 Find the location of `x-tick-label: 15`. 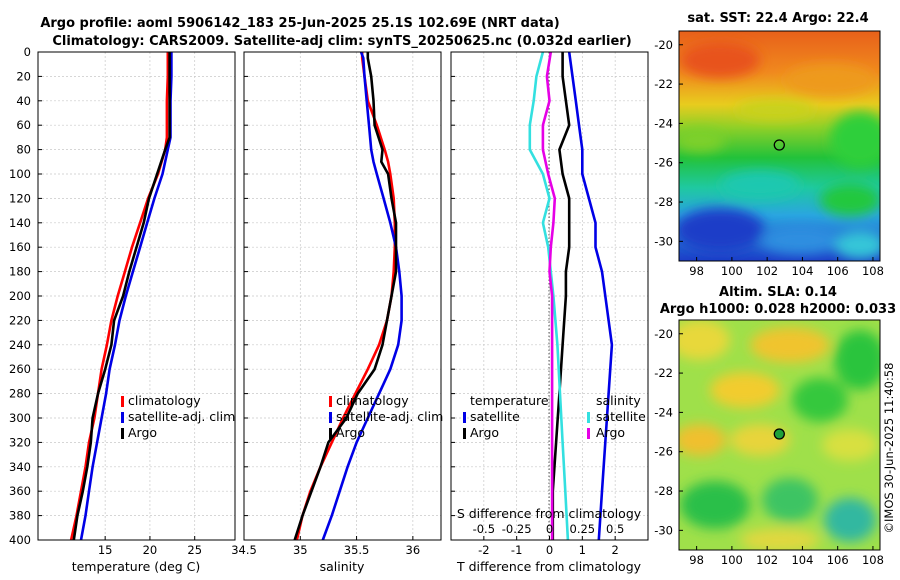

x-tick-label: 15 is located at coordinates (105, 550).